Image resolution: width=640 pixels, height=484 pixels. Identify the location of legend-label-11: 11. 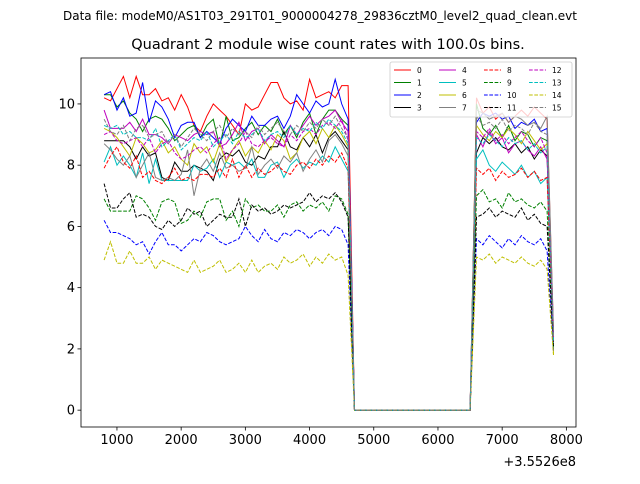
(512, 108).